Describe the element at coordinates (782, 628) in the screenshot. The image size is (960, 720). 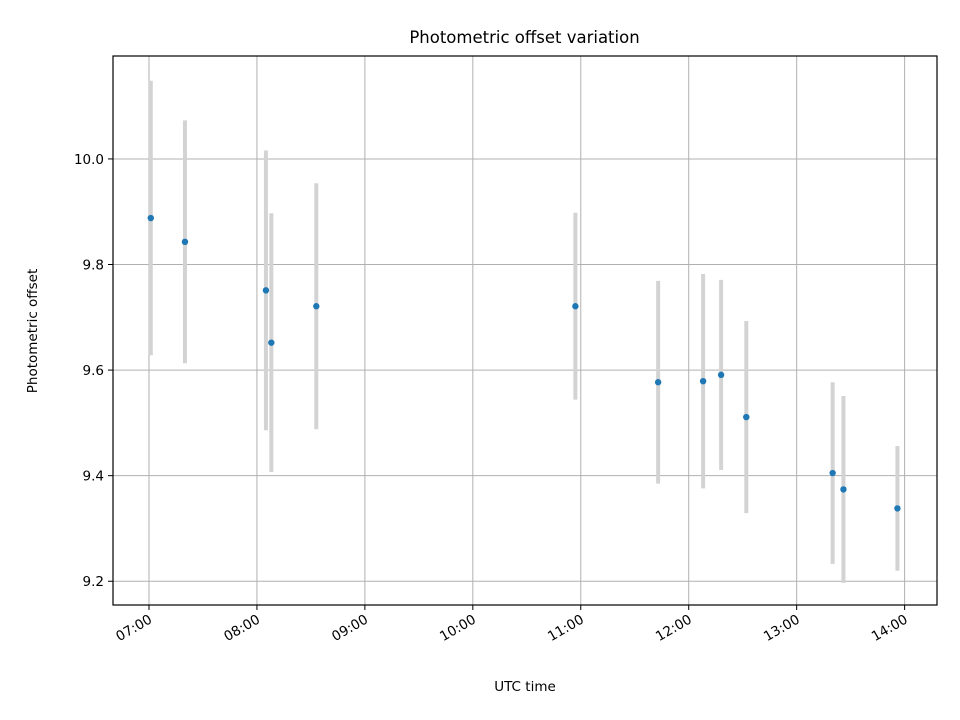
I see `x-tick-label: 13:00` at that location.